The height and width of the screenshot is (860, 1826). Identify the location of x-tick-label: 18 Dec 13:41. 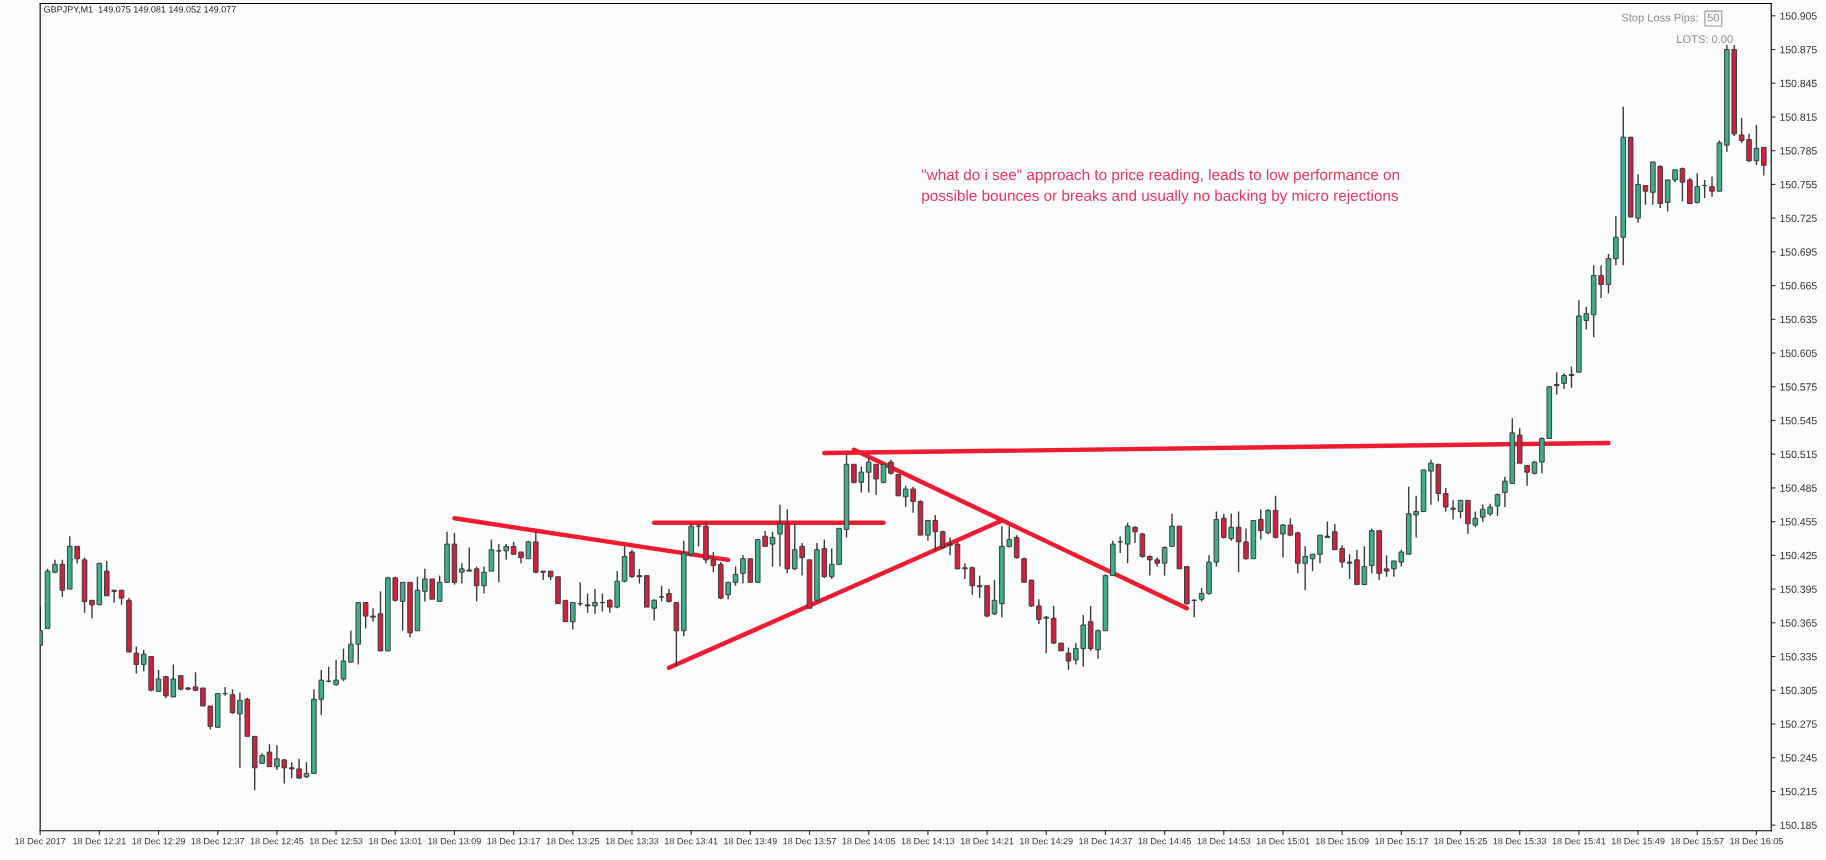
(691, 841).